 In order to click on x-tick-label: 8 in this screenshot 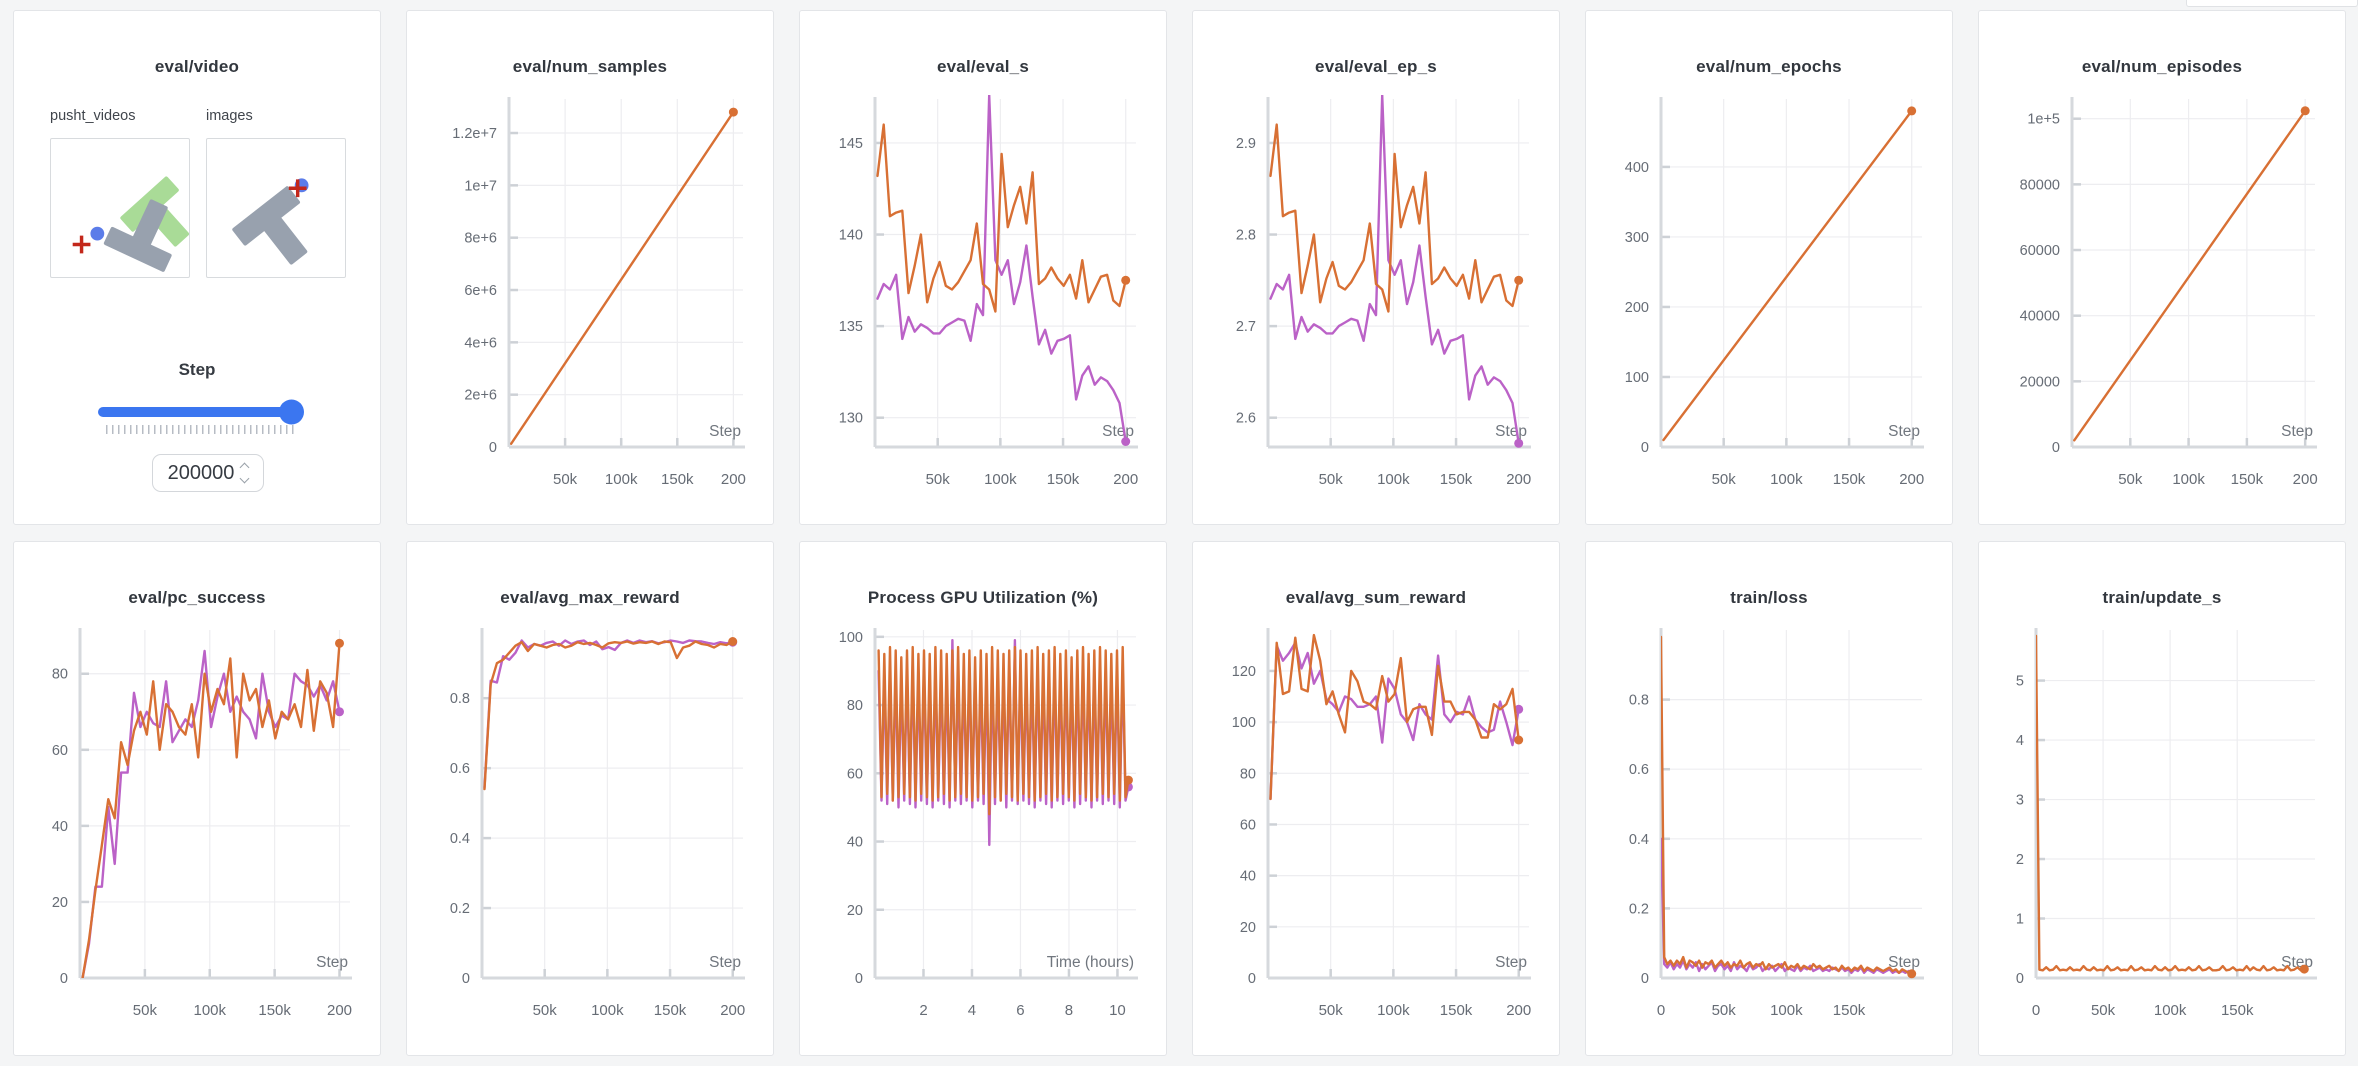, I will do `click(1069, 1010)`.